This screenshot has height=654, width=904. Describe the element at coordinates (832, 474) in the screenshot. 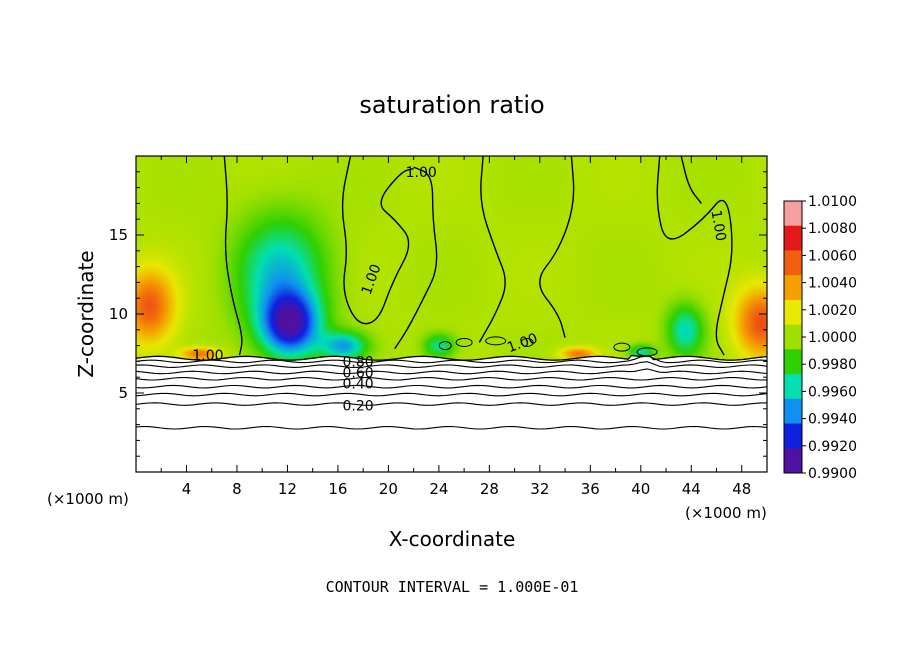

I see `colorbar-label: 0.9900` at that location.